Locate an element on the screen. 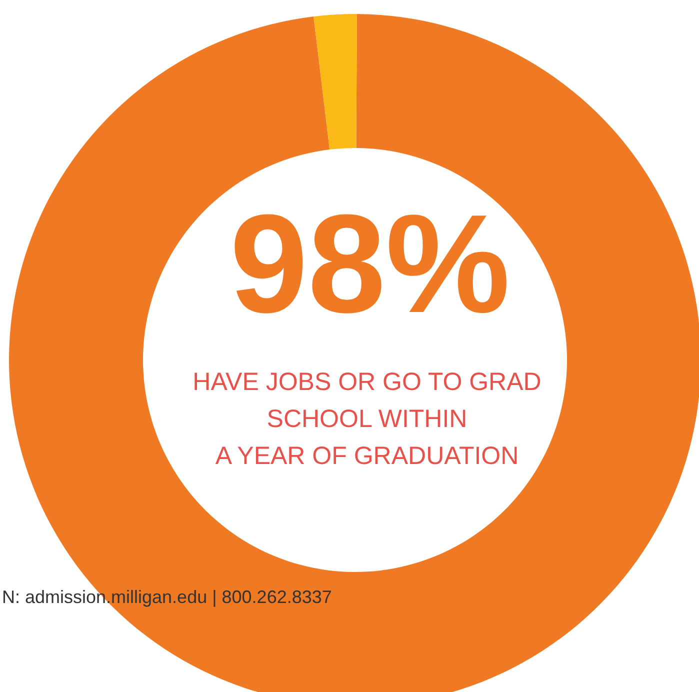 The height and width of the screenshot is (692, 699). text: HAVE JOBS OR GO TO GRAD is located at coordinates (367, 382).